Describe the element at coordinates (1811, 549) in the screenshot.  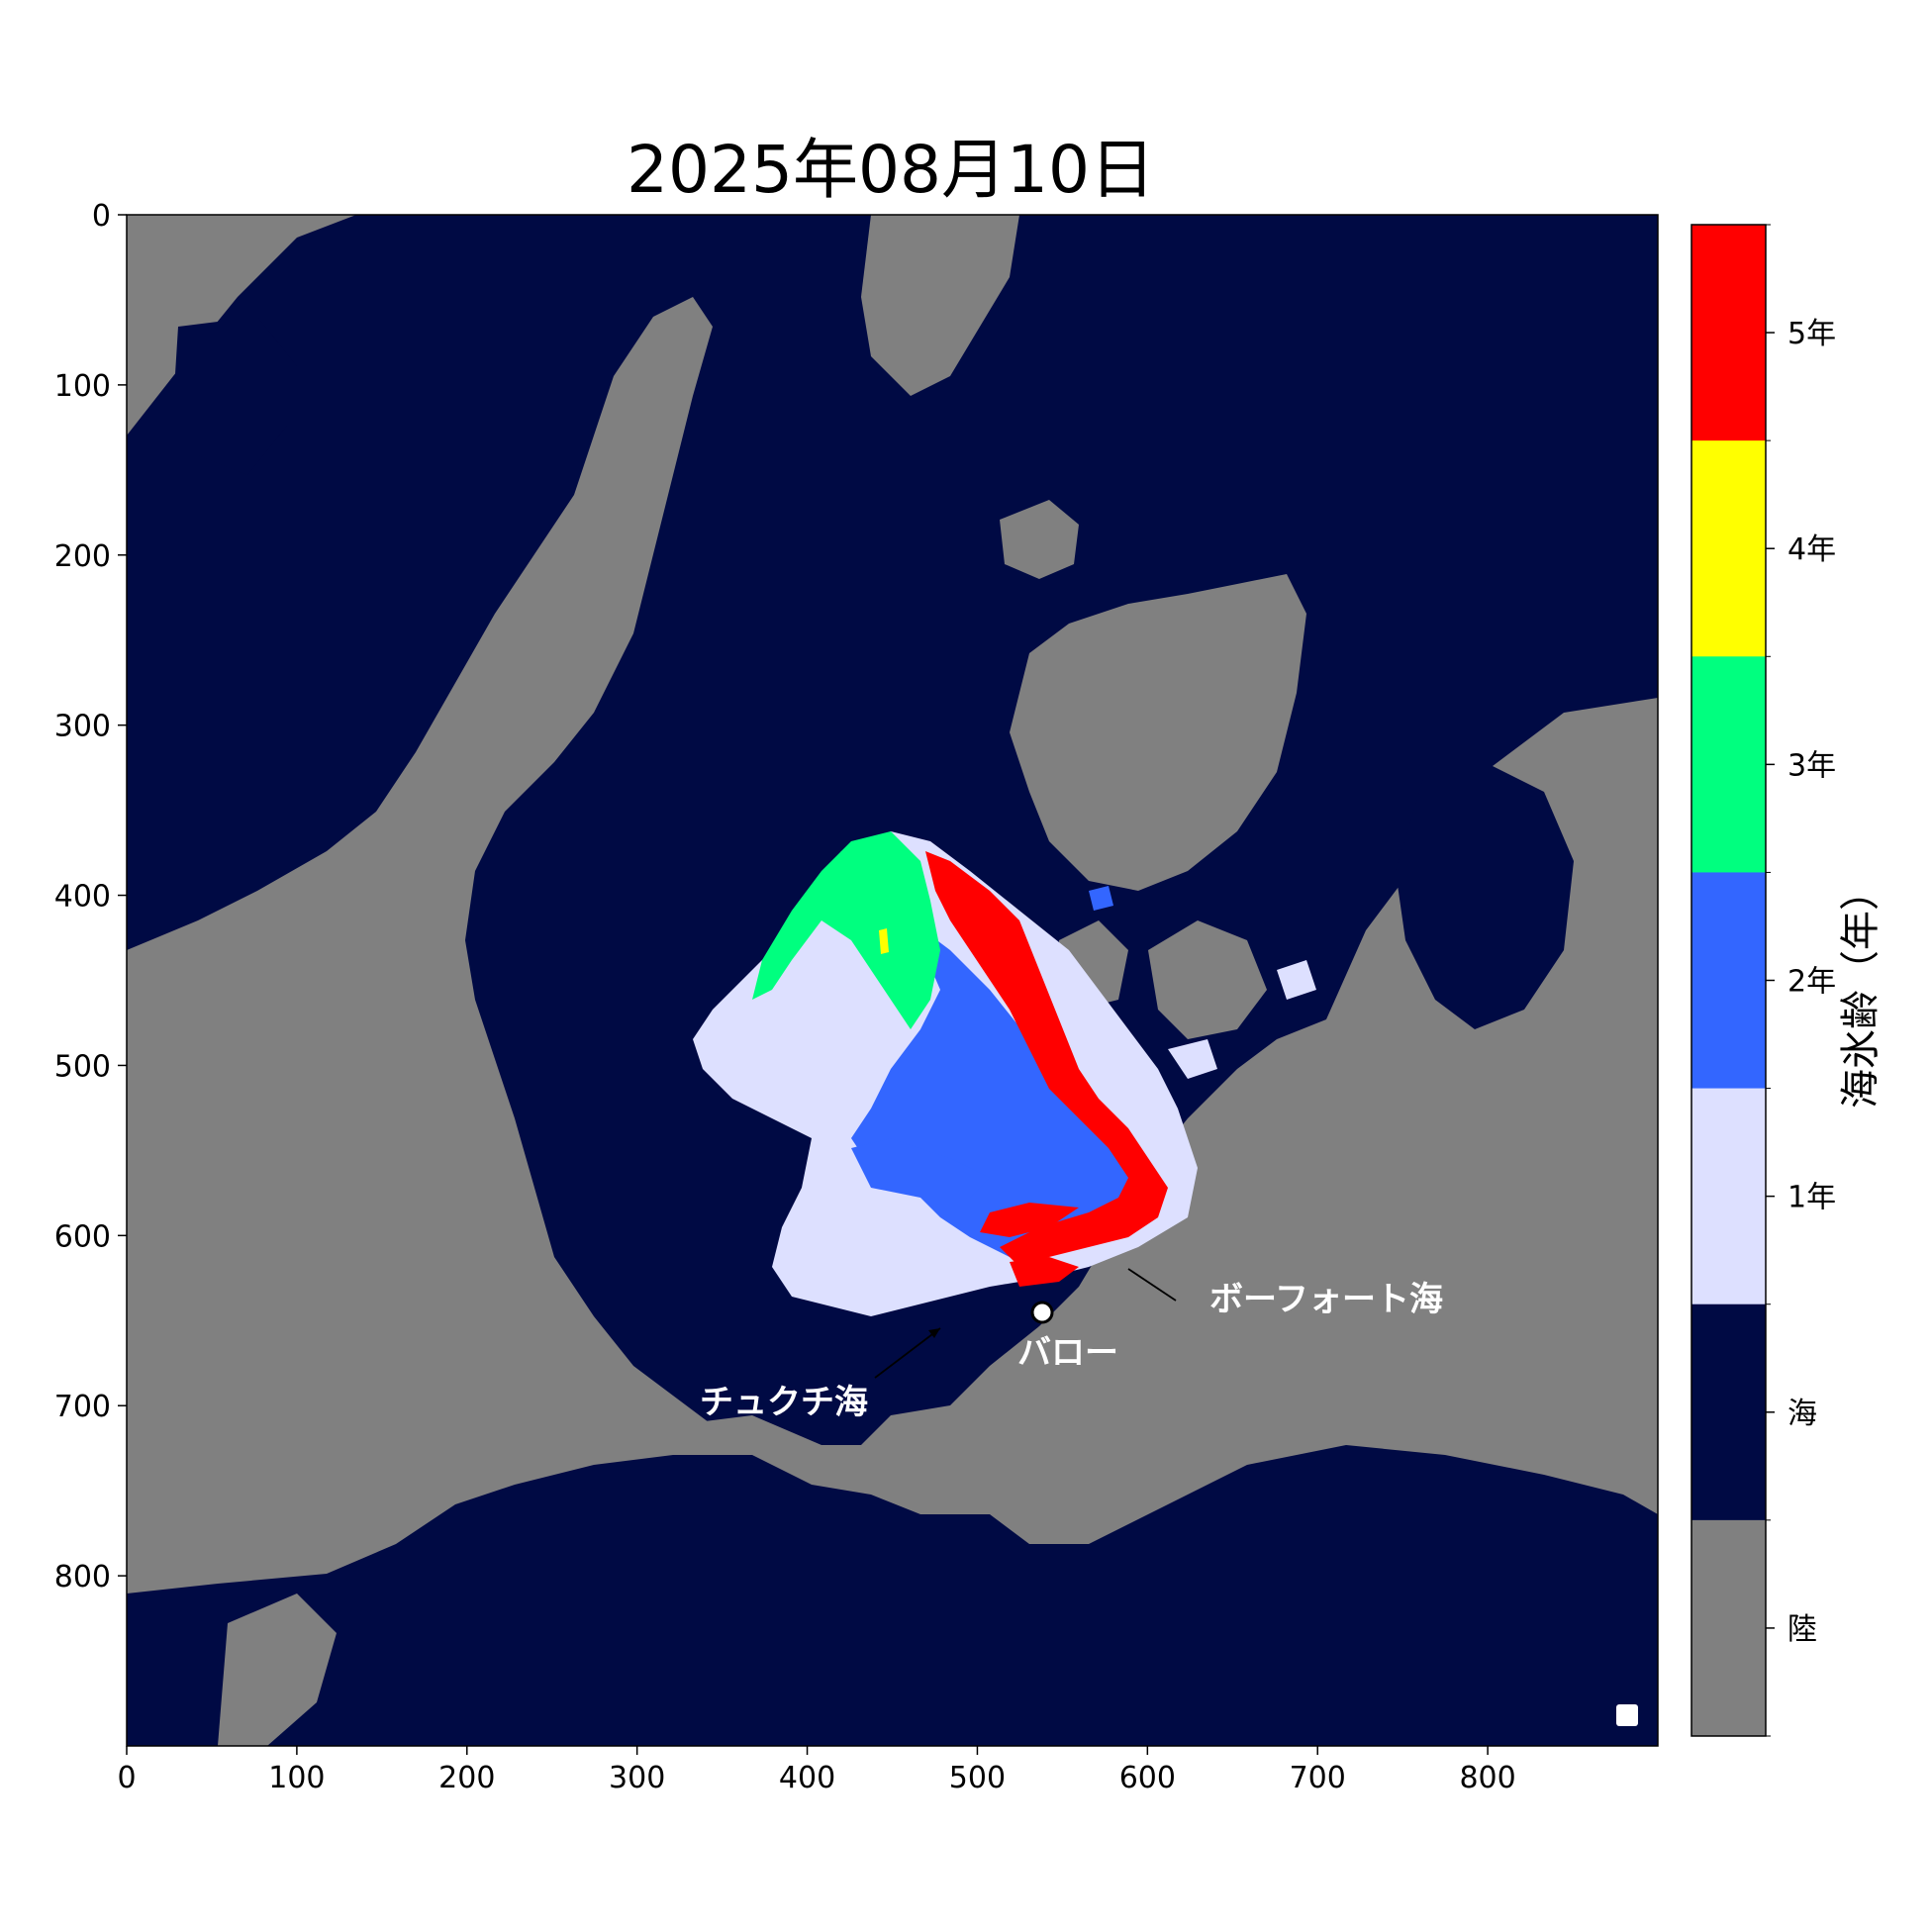
I see `colorbar-tick-label: 4年` at that location.